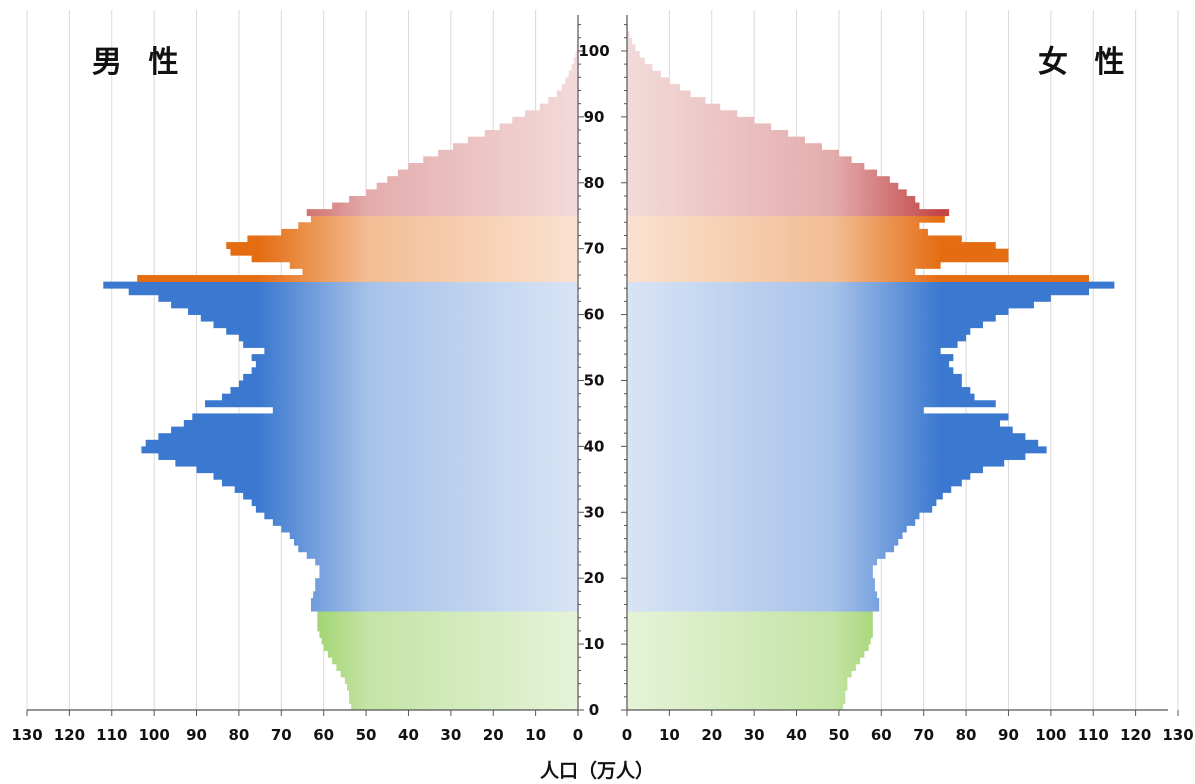 This screenshot has width=1195, height=784. I want to click on female-x-tick-label: 120, so click(1135, 735).